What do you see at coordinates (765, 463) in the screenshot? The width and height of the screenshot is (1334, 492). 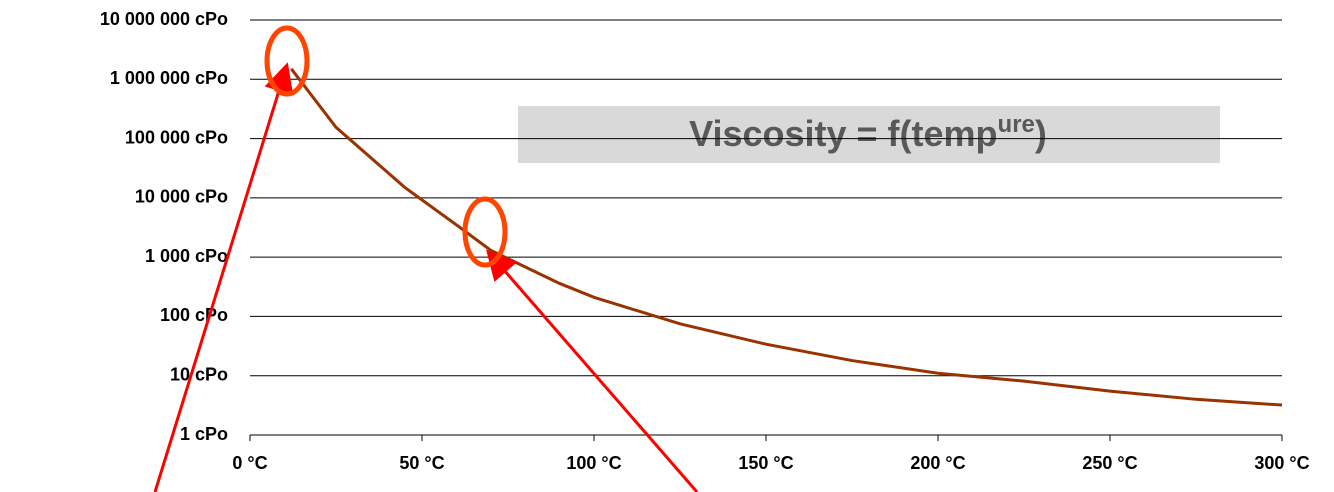 I see `x-tick-label: 150 °C` at bounding box center [765, 463].